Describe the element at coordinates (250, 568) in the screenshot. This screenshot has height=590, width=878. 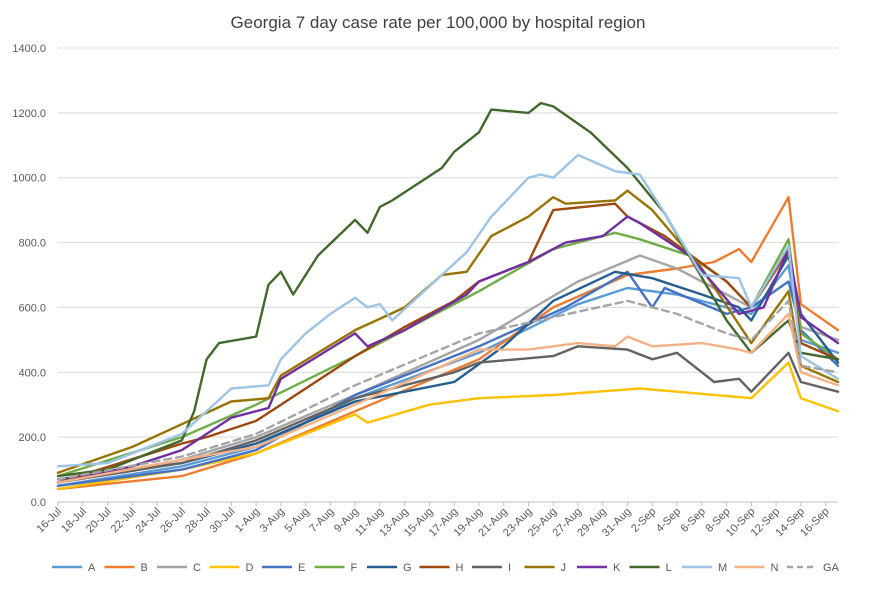
I see `legend-label: D` at that location.